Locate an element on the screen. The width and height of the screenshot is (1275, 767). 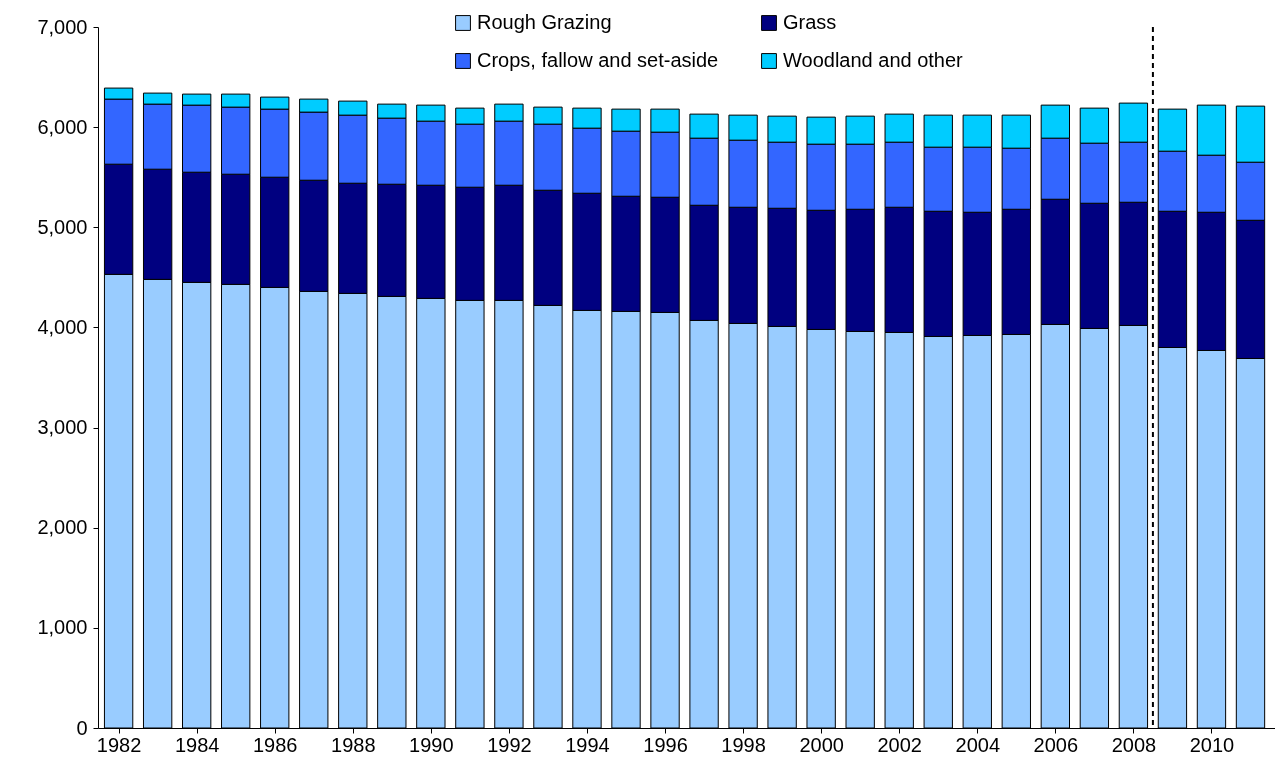
y-tick-label: 0 is located at coordinates (82, 727).